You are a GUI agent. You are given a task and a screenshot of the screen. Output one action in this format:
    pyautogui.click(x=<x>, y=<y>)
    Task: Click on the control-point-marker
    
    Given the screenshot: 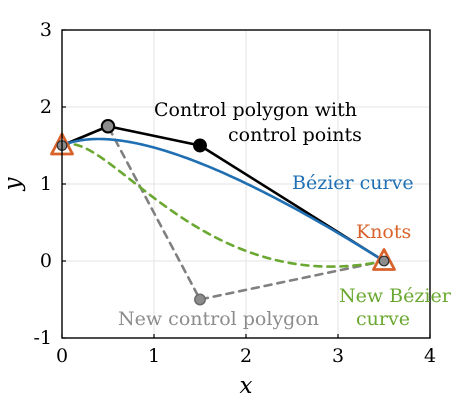 What is the action you would take?
    pyautogui.click(x=200, y=145)
    